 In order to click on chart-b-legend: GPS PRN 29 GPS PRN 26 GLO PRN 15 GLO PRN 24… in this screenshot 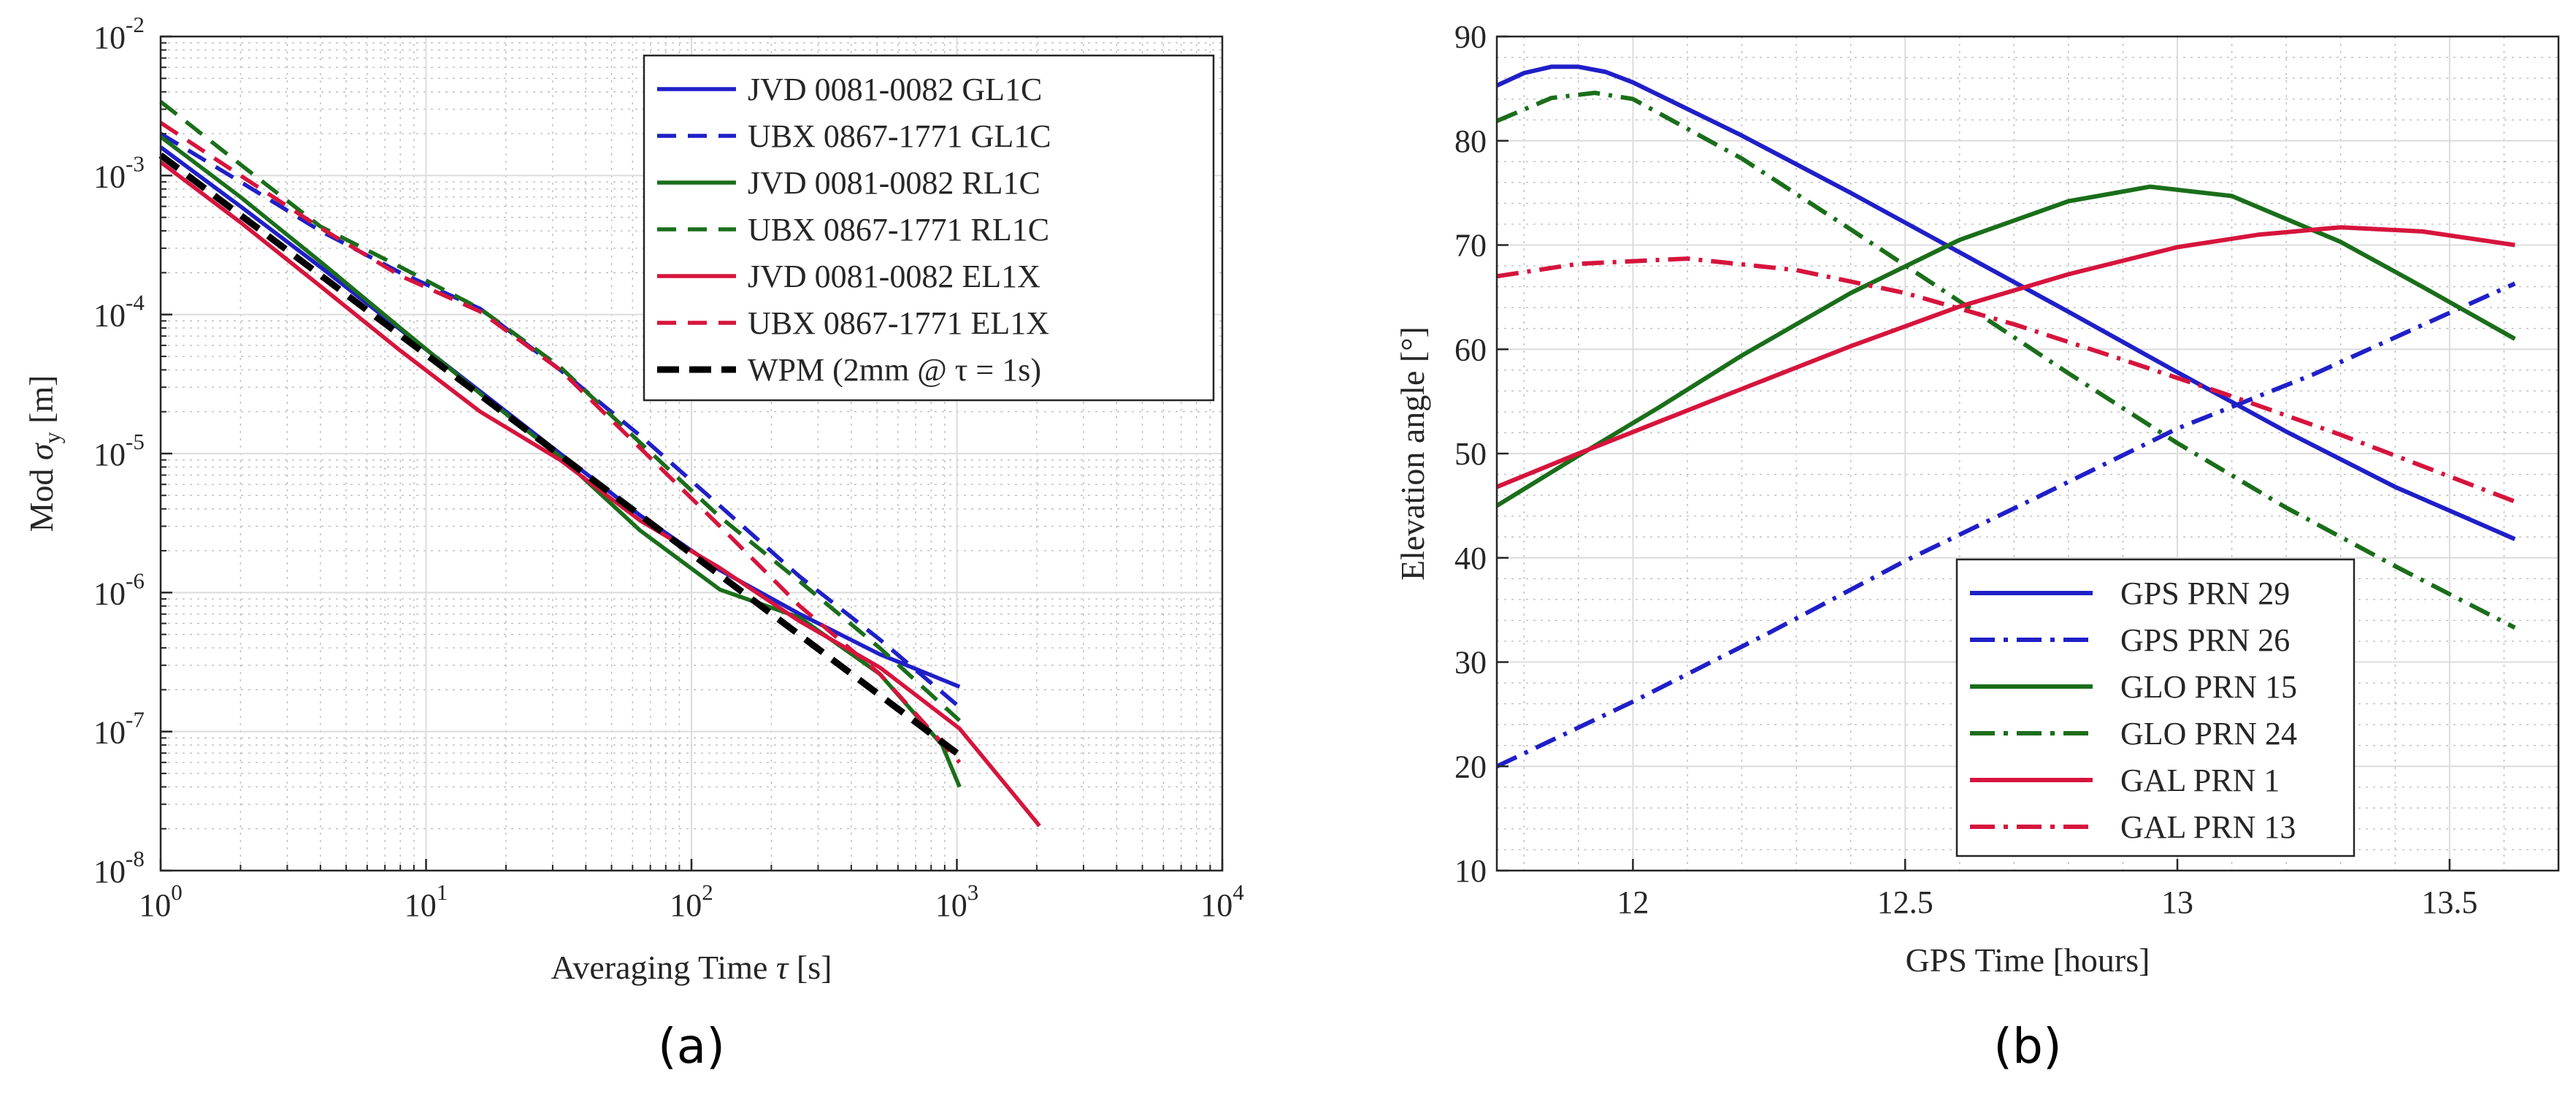, I will do `click(2155, 707)`.